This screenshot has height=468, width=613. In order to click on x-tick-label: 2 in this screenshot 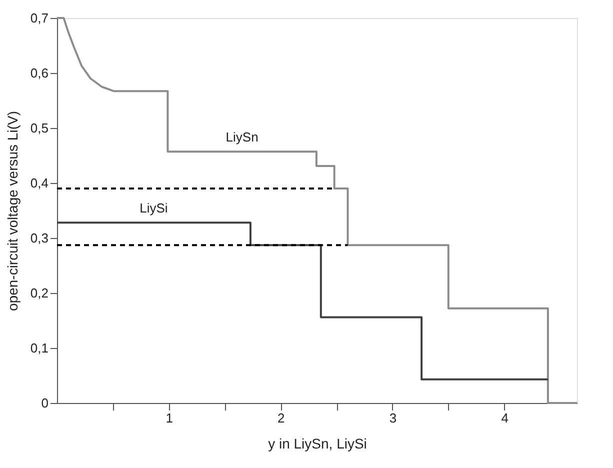, I will do `click(281, 418)`.